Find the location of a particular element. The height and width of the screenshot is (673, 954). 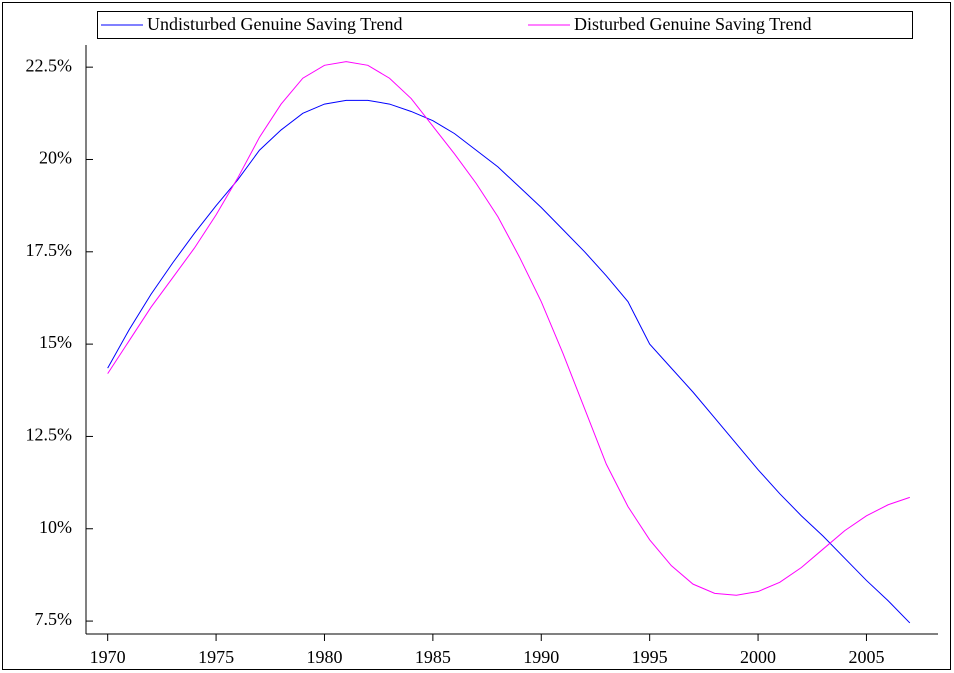

x-tick-label: 1975 is located at coordinates (216, 657).